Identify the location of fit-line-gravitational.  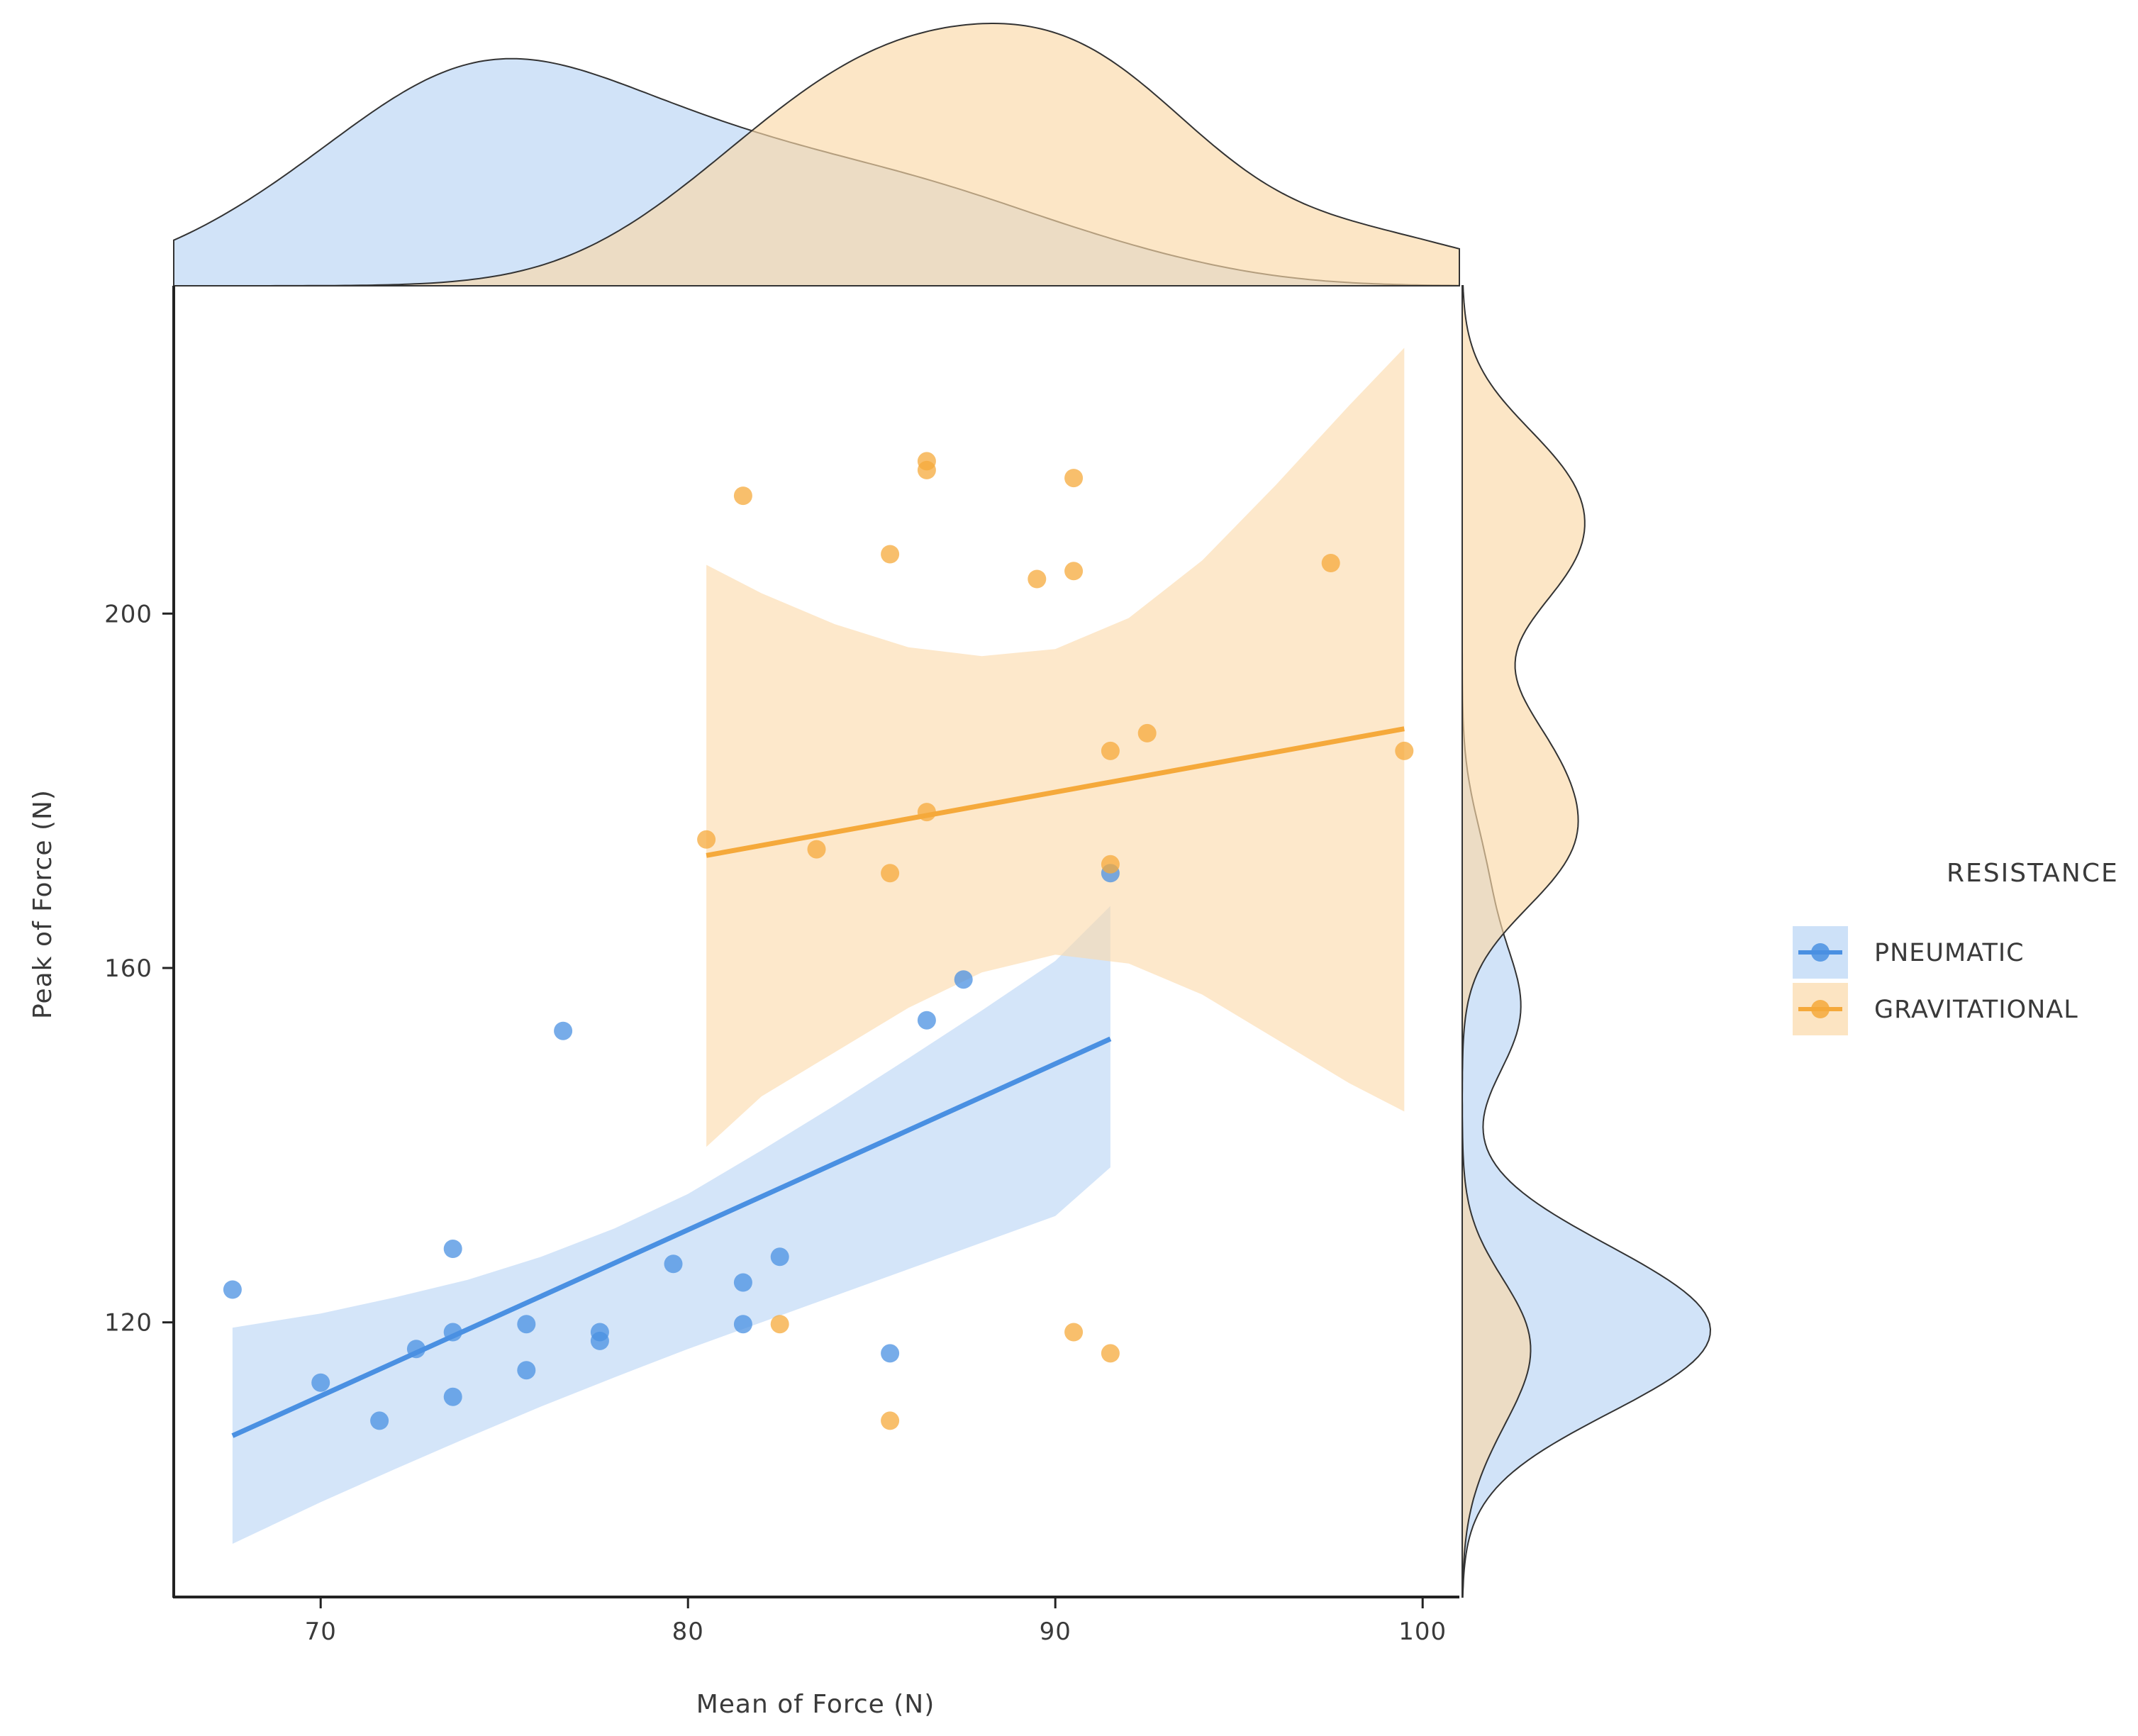
(1055, 792).